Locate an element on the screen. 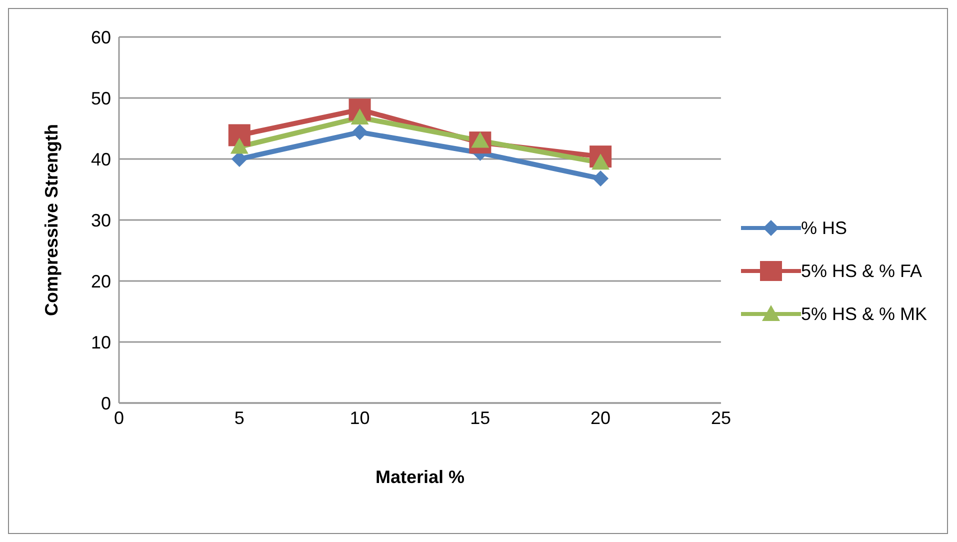 The width and height of the screenshot is (957, 542). x-tick-label: 5 is located at coordinates (239, 418).